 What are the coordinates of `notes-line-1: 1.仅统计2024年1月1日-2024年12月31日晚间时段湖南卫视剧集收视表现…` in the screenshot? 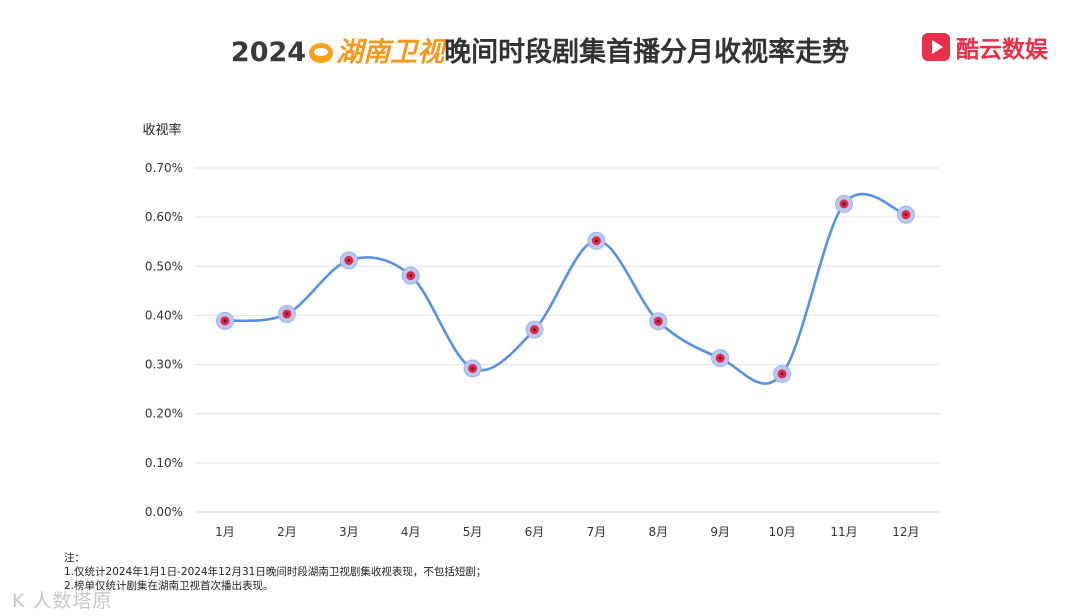 It's located at (275, 572).